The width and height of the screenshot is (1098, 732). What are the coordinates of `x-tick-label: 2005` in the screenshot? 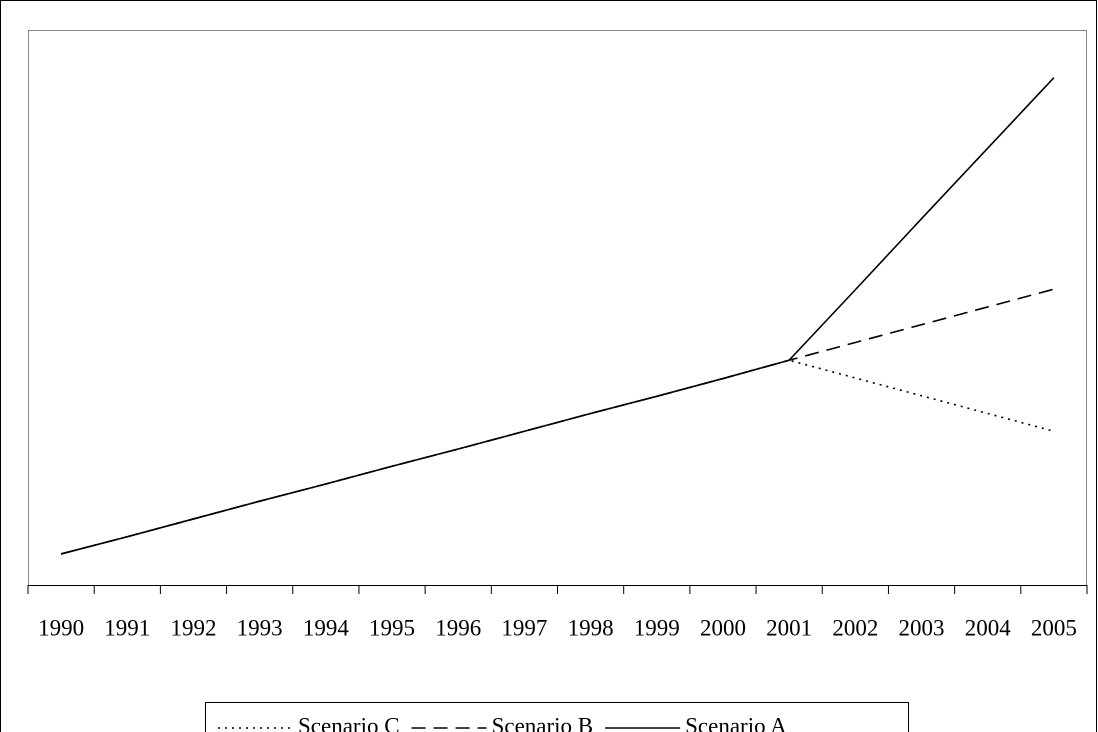 It's located at (1054, 627).